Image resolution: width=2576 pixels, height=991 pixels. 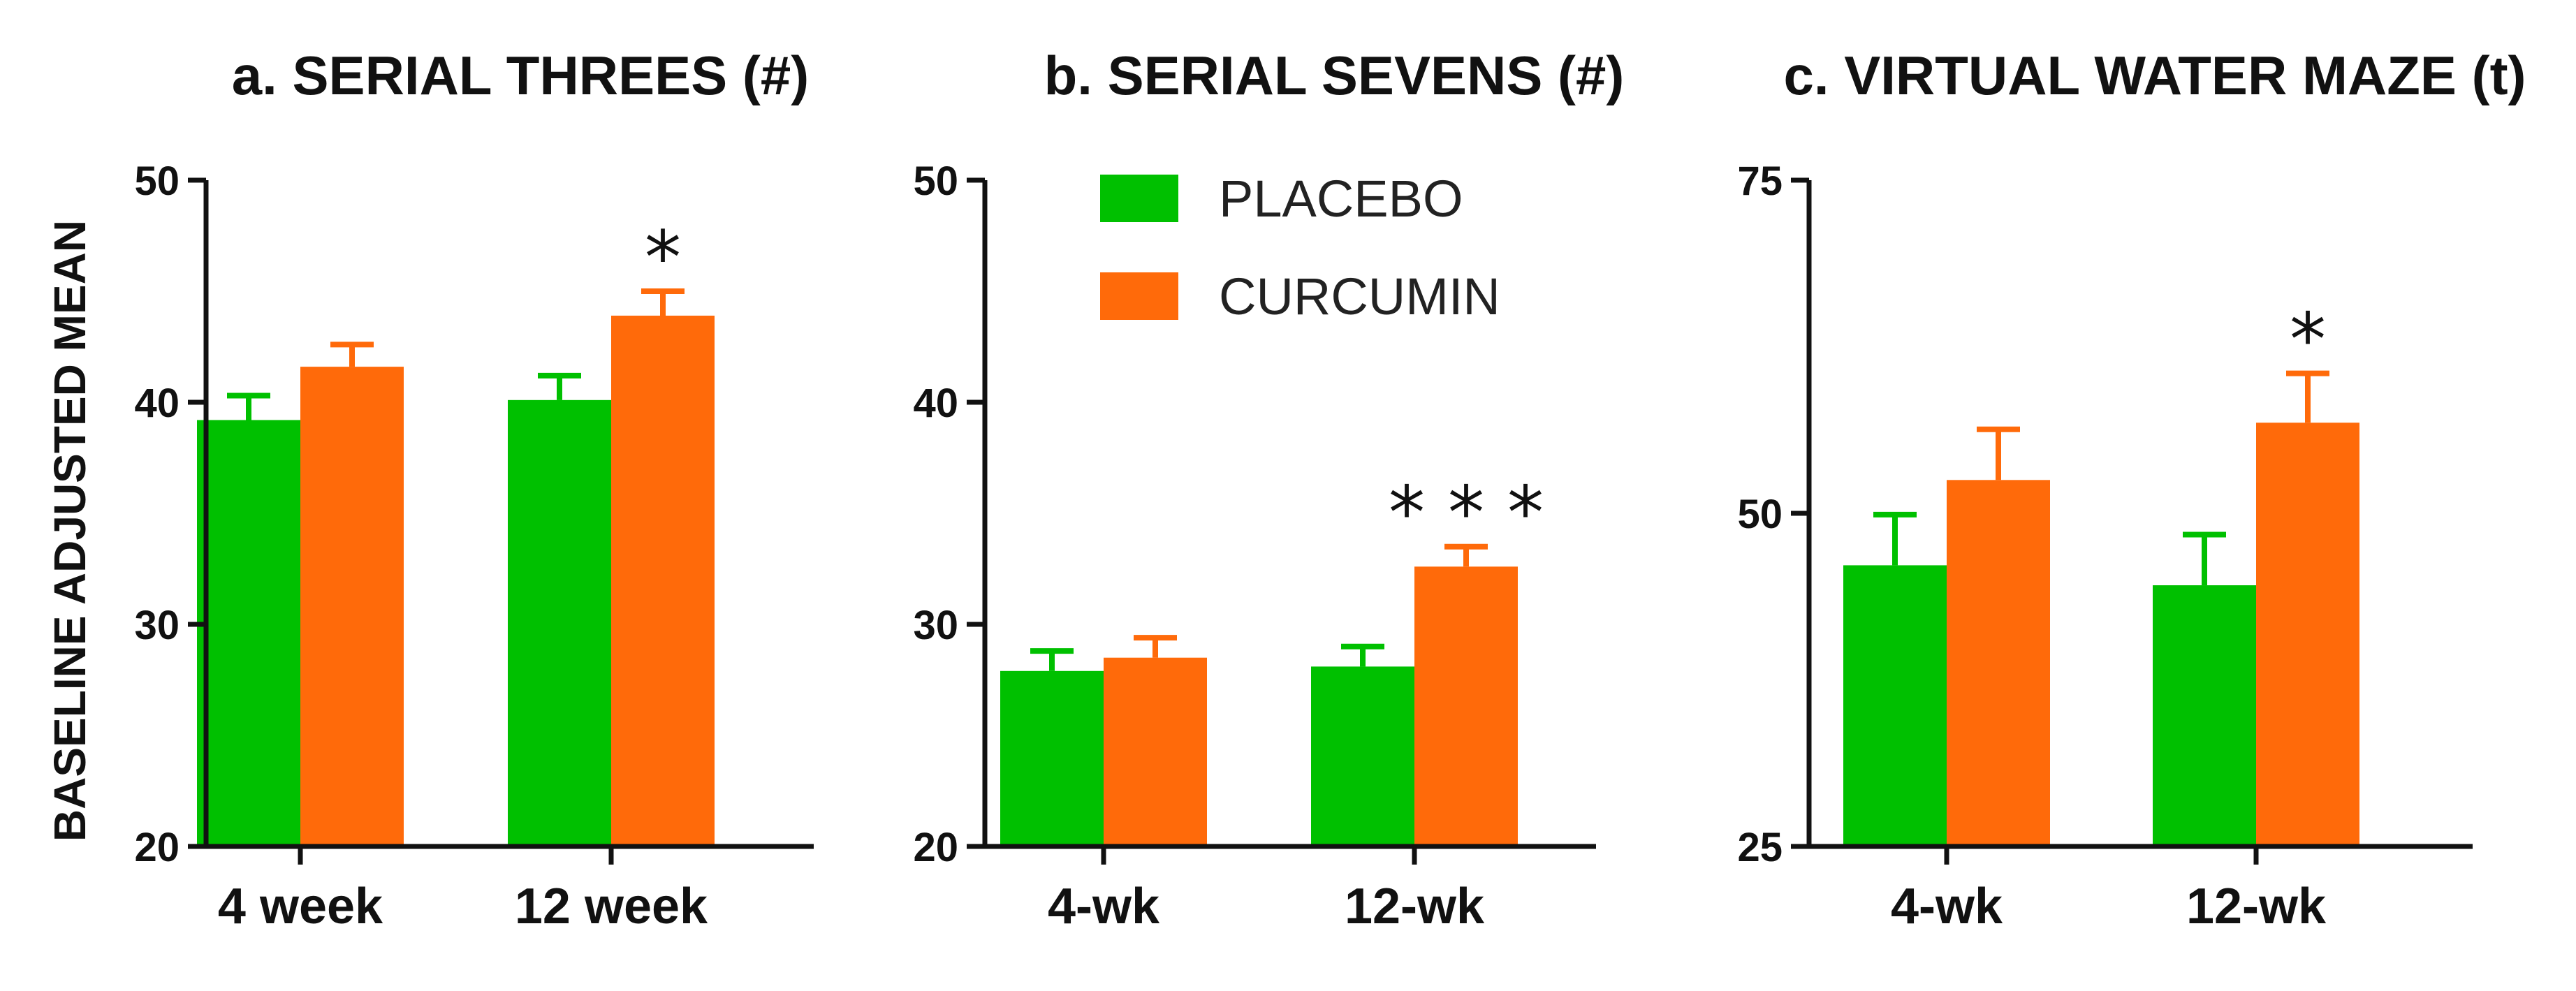 What do you see at coordinates (1334, 75) in the screenshot?
I see `panel-title: b. SERIAL SEVENS (#)` at bounding box center [1334, 75].